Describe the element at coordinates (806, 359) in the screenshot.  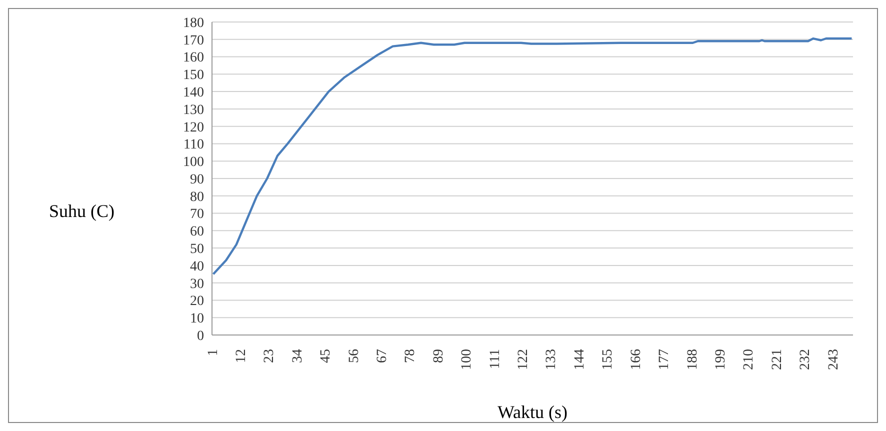
I see `x-tick-label: 232` at that location.